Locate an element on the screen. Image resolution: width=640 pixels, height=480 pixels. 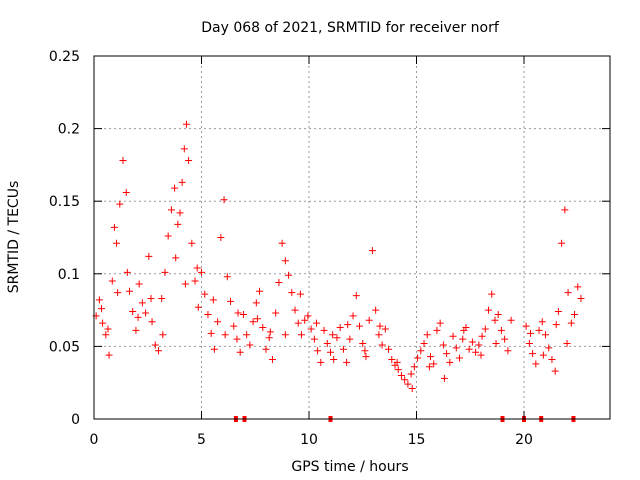
y-tick-label: 0 is located at coordinates (75, 420).